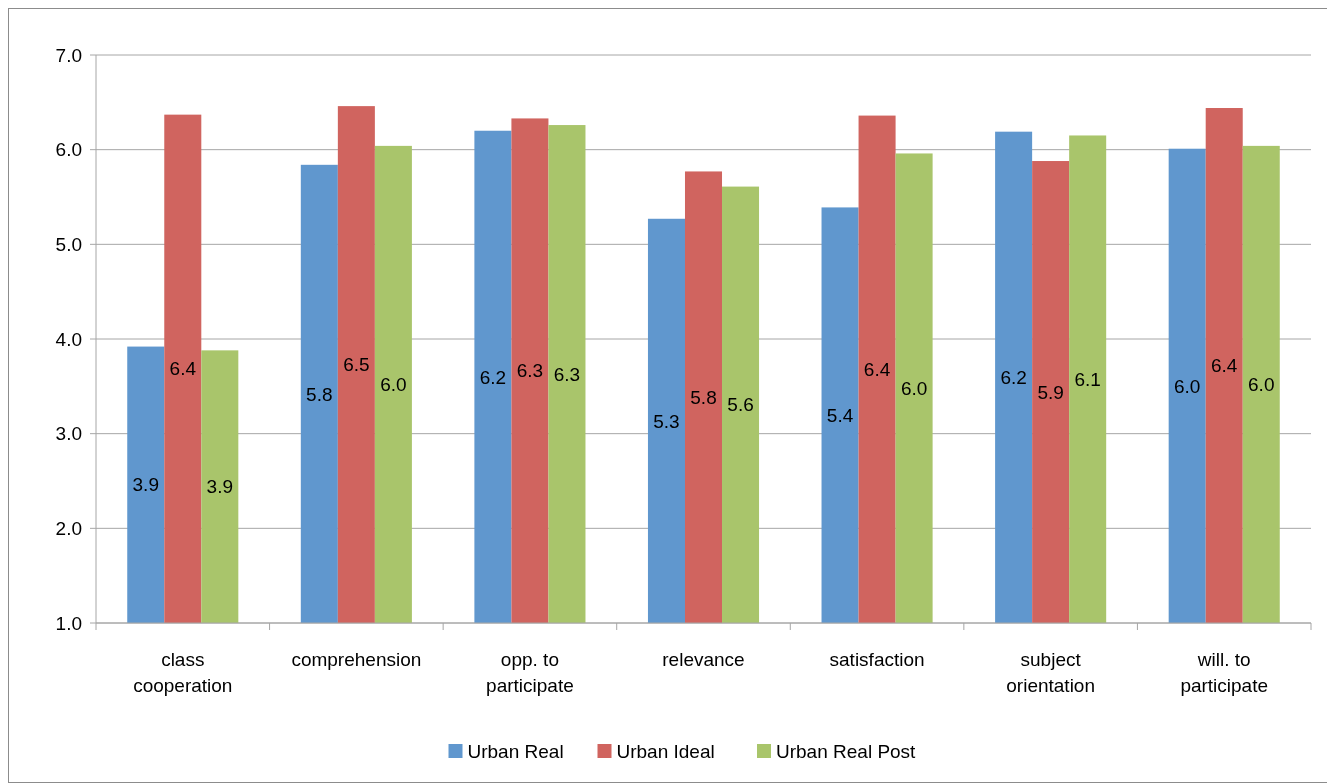 The image size is (1327, 783). Describe the element at coordinates (68, 55) in the screenshot. I see `y-tick-label: 7.0` at that location.